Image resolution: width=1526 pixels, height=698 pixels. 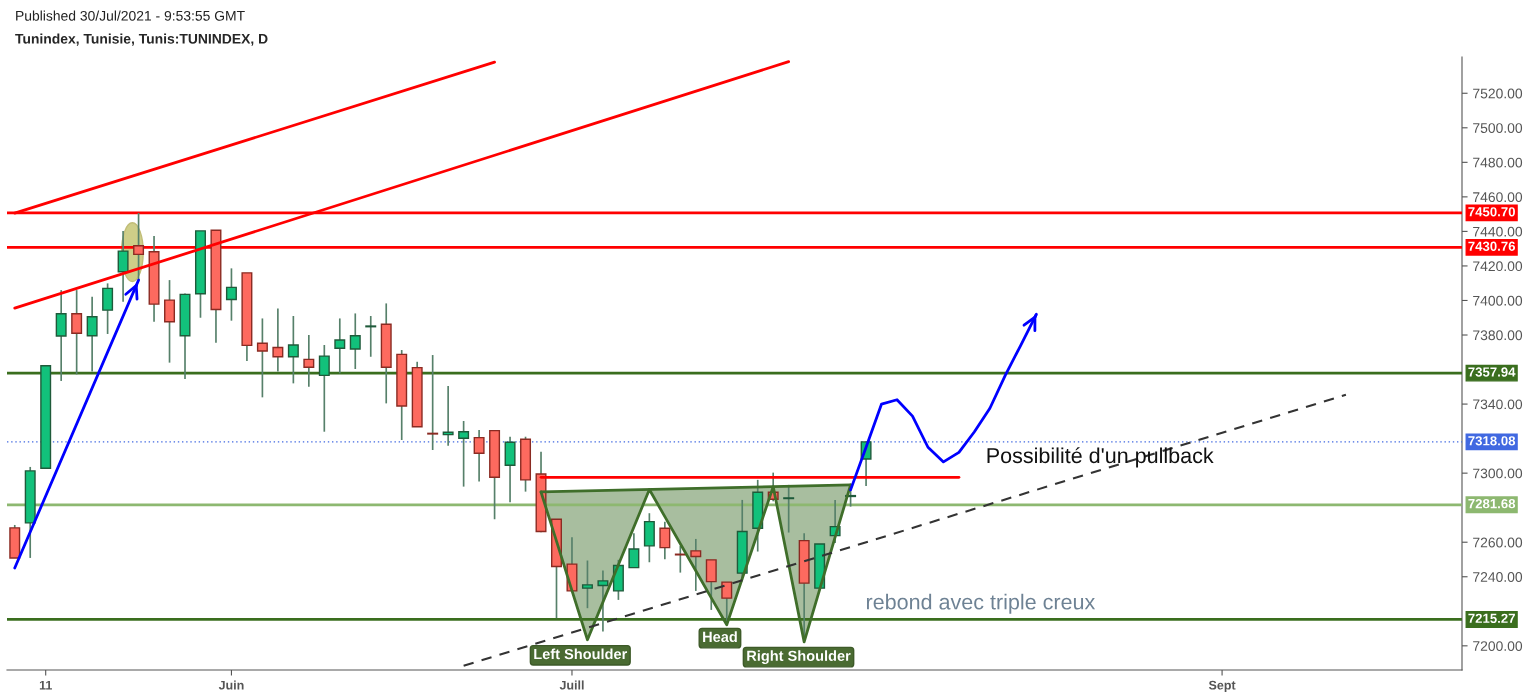 What do you see at coordinates (1498, 128) in the screenshot?
I see `y-tick-label: 7500.00` at bounding box center [1498, 128].